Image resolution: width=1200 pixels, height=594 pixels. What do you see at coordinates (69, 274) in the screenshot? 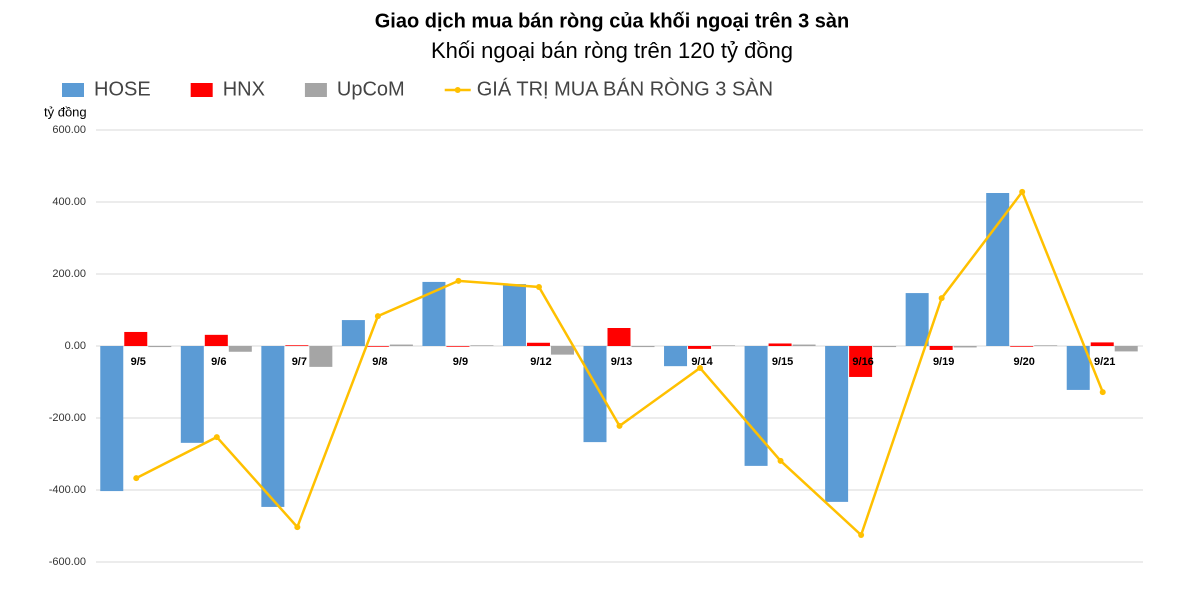
I see `y-tick-label: 200.00` at bounding box center [69, 274].